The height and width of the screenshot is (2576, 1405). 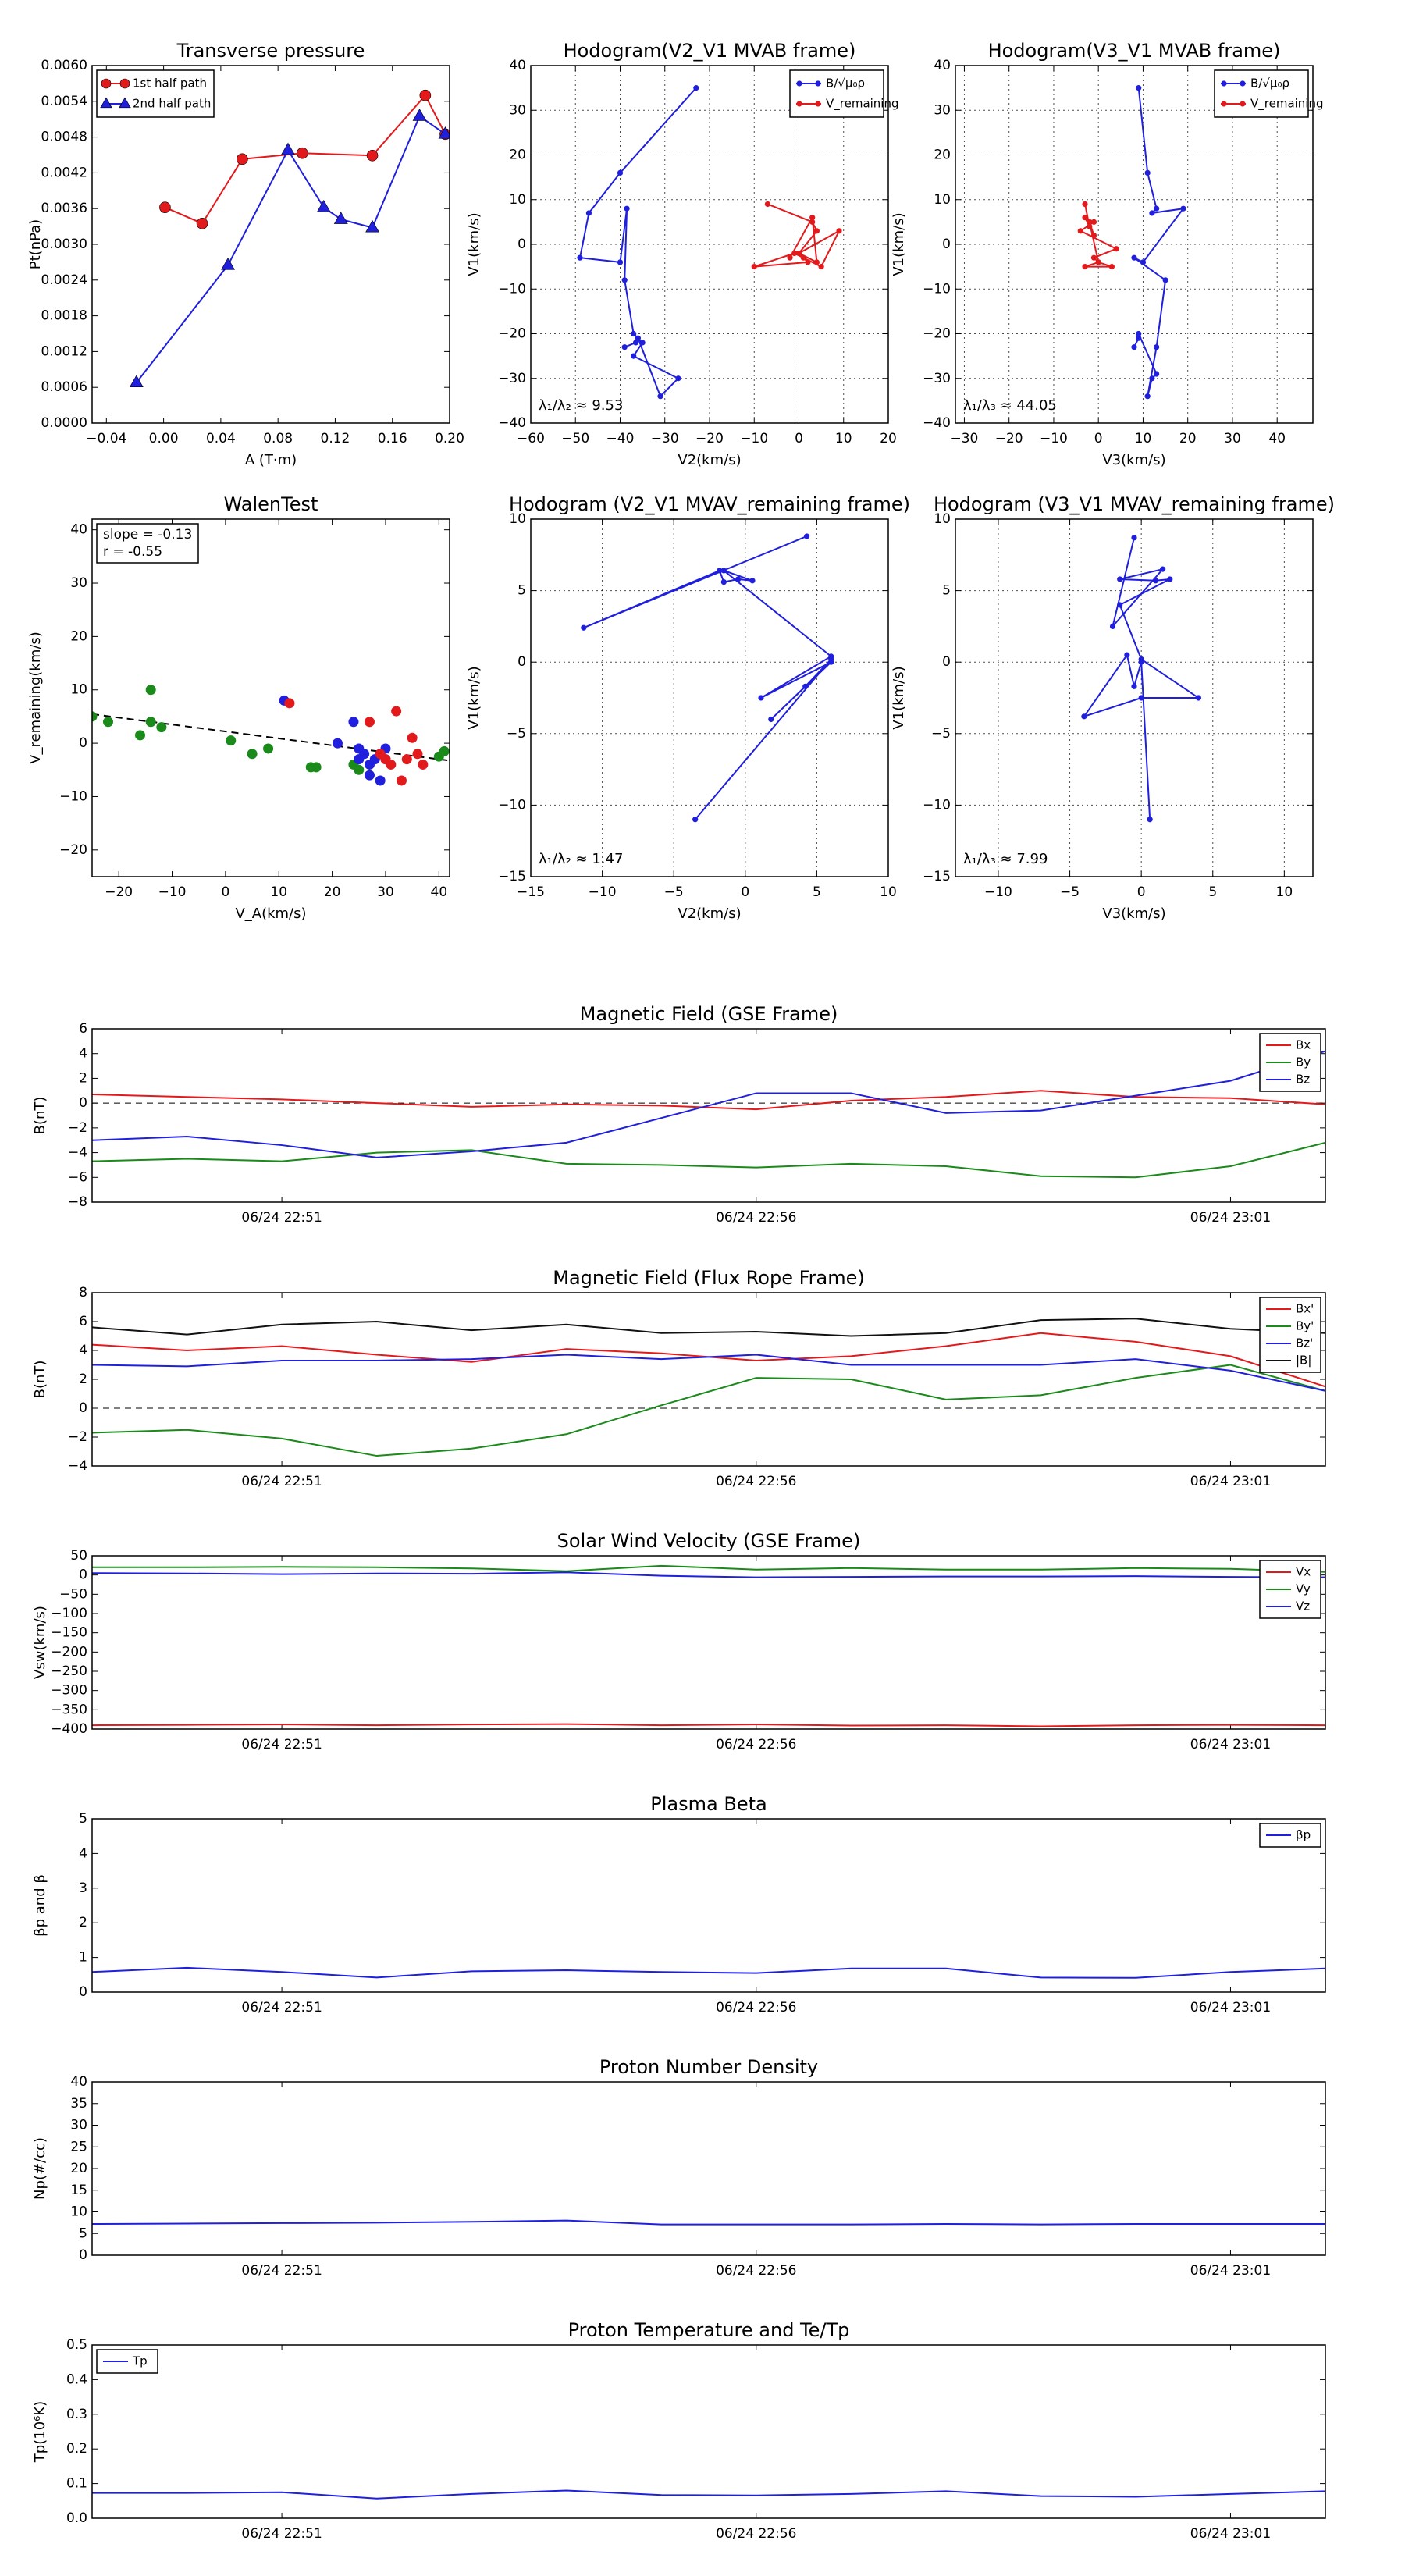 What do you see at coordinates (393, 439) in the screenshot?
I see `x-tick-label: 0.16` at bounding box center [393, 439].